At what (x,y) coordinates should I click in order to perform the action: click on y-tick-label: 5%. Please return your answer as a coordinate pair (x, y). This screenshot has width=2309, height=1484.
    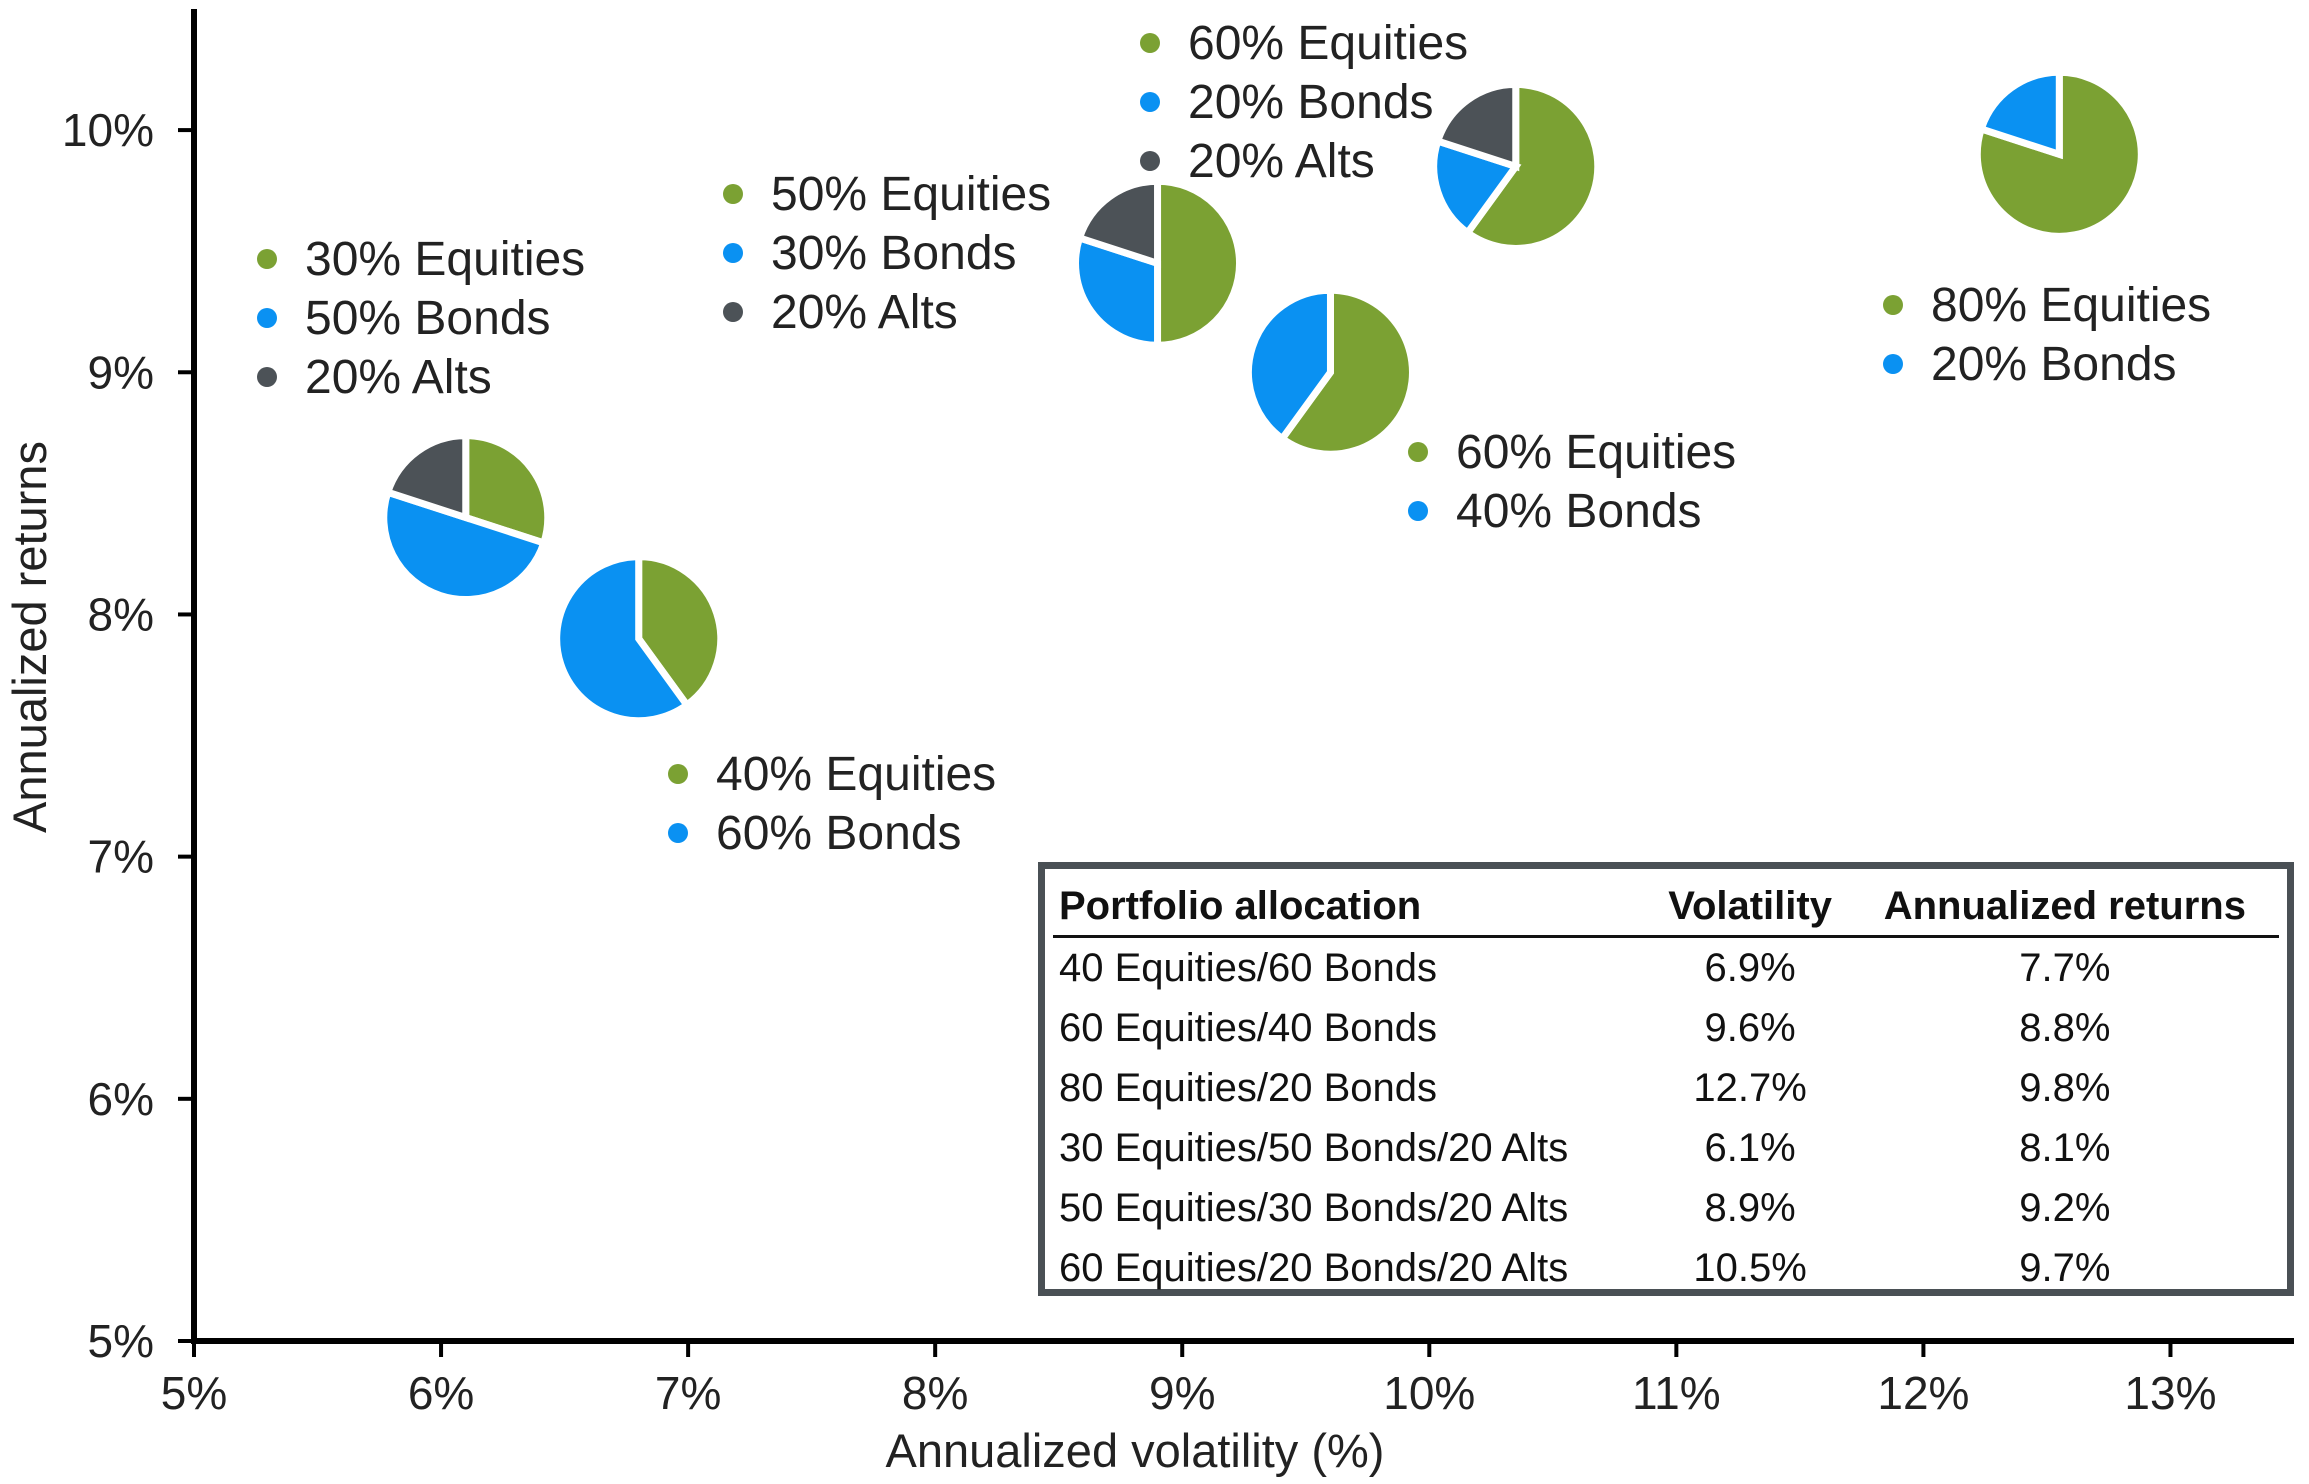
    Looking at the image, I should click on (121, 1341).